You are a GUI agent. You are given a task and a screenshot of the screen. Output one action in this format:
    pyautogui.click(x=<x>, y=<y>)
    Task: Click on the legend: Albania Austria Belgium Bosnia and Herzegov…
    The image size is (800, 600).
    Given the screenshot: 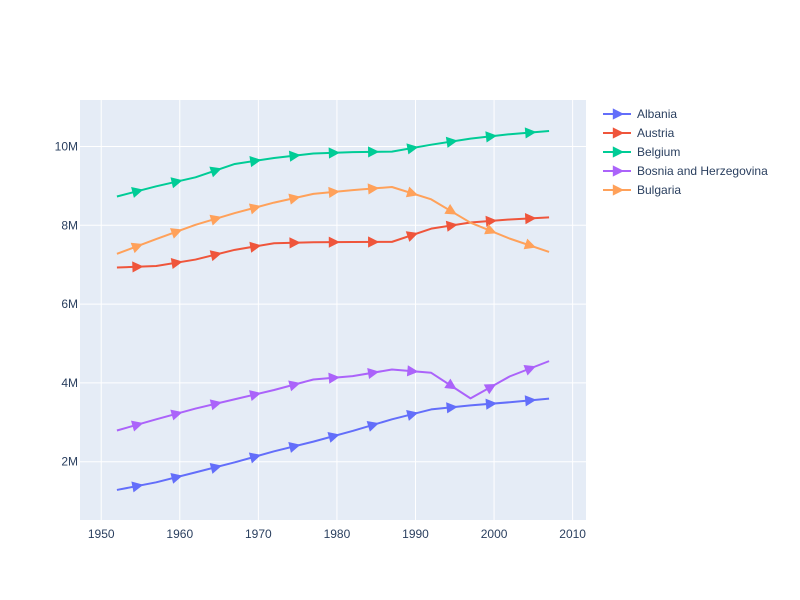 What is the action you would take?
    pyautogui.click(x=685, y=152)
    